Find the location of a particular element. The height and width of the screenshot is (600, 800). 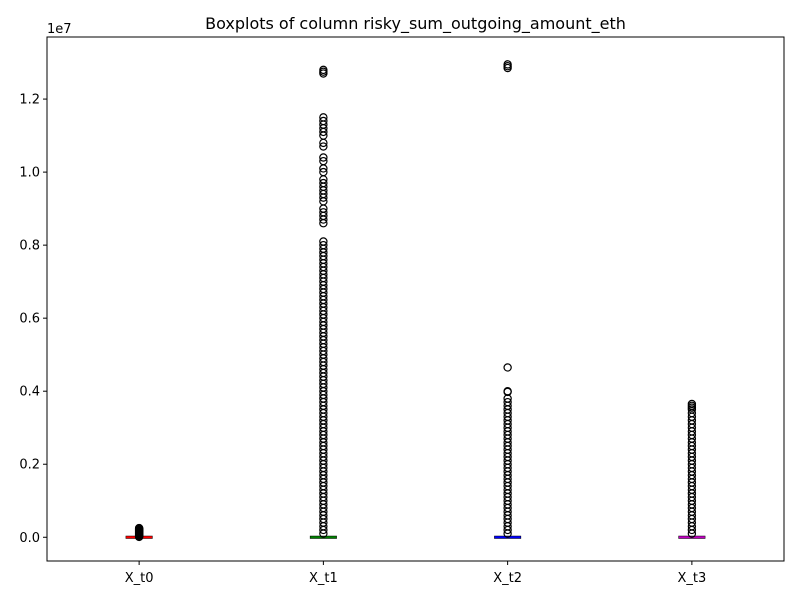

x-tick-label: X_t1 is located at coordinates (323, 578).